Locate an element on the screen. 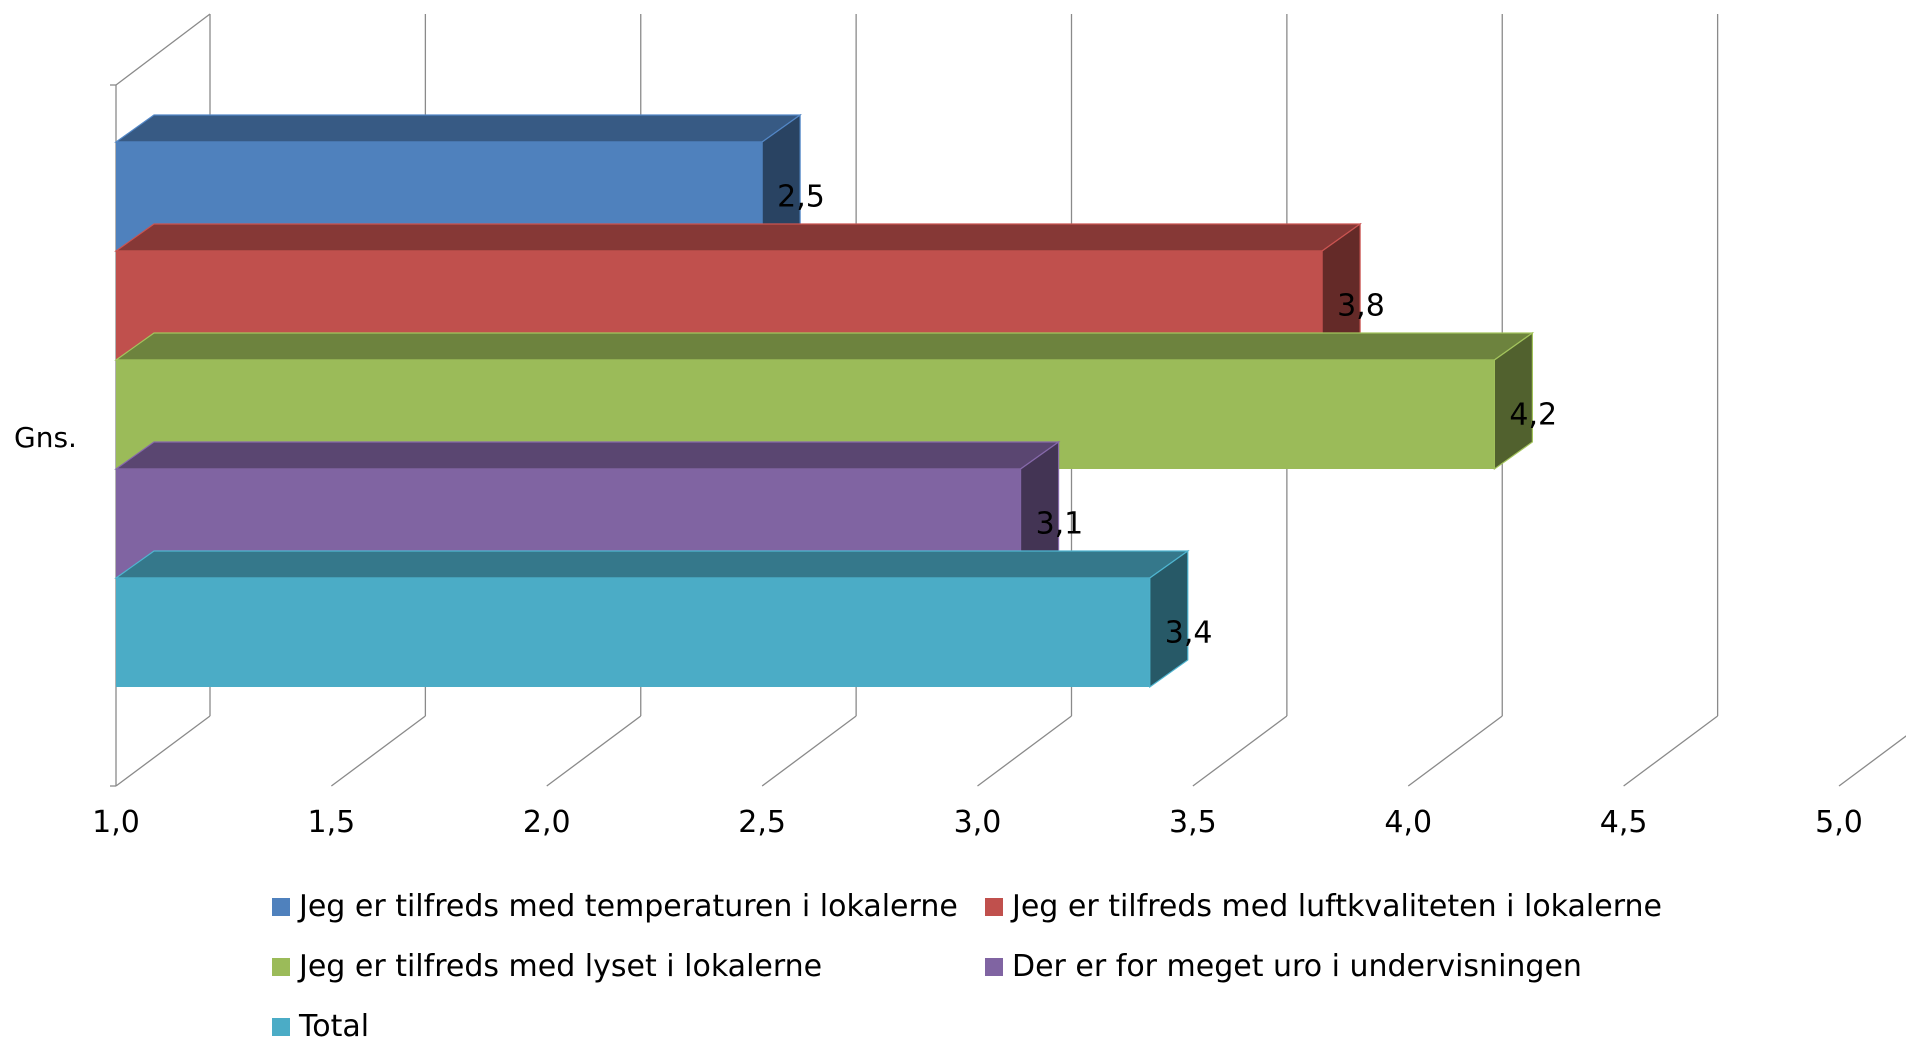 This screenshot has height=1046, width=1906. data-label: 2,5 is located at coordinates (801, 197).